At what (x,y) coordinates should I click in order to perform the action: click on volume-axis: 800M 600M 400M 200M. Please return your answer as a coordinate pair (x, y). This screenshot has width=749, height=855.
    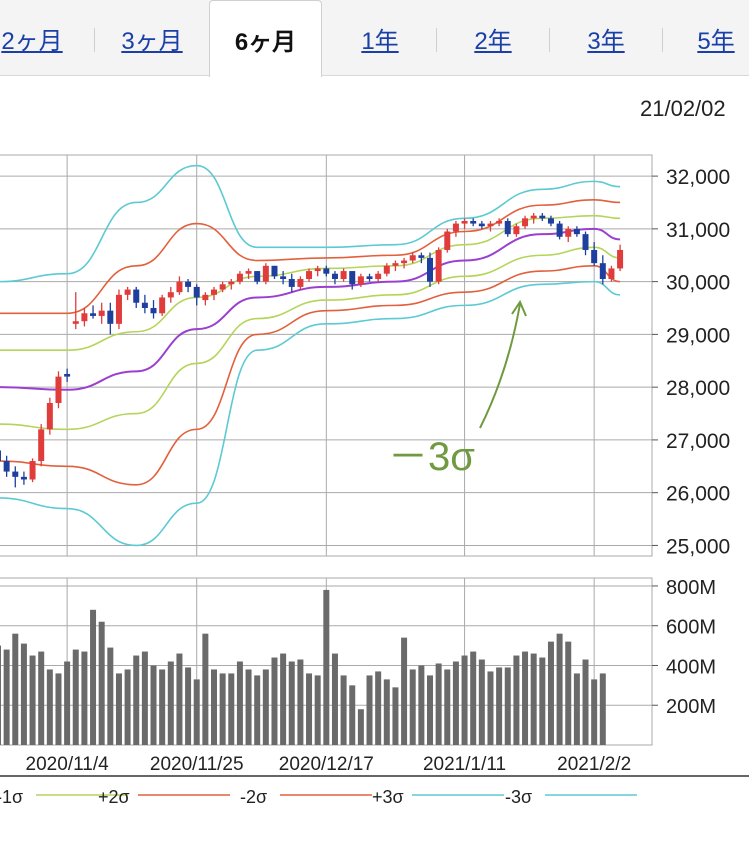
    Looking at the image, I should click on (684, 647).